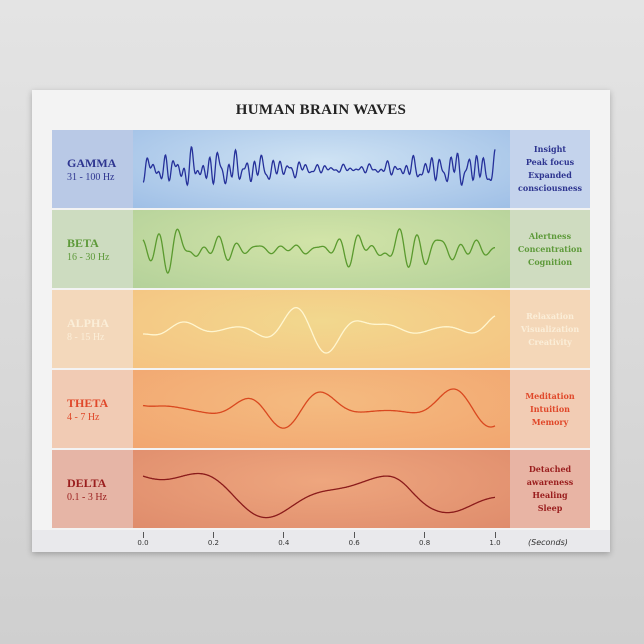 This screenshot has width=644, height=644. Describe the element at coordinates (548, 542) in the screenshot. I see `axis-unit: (Seconds)` at that location.